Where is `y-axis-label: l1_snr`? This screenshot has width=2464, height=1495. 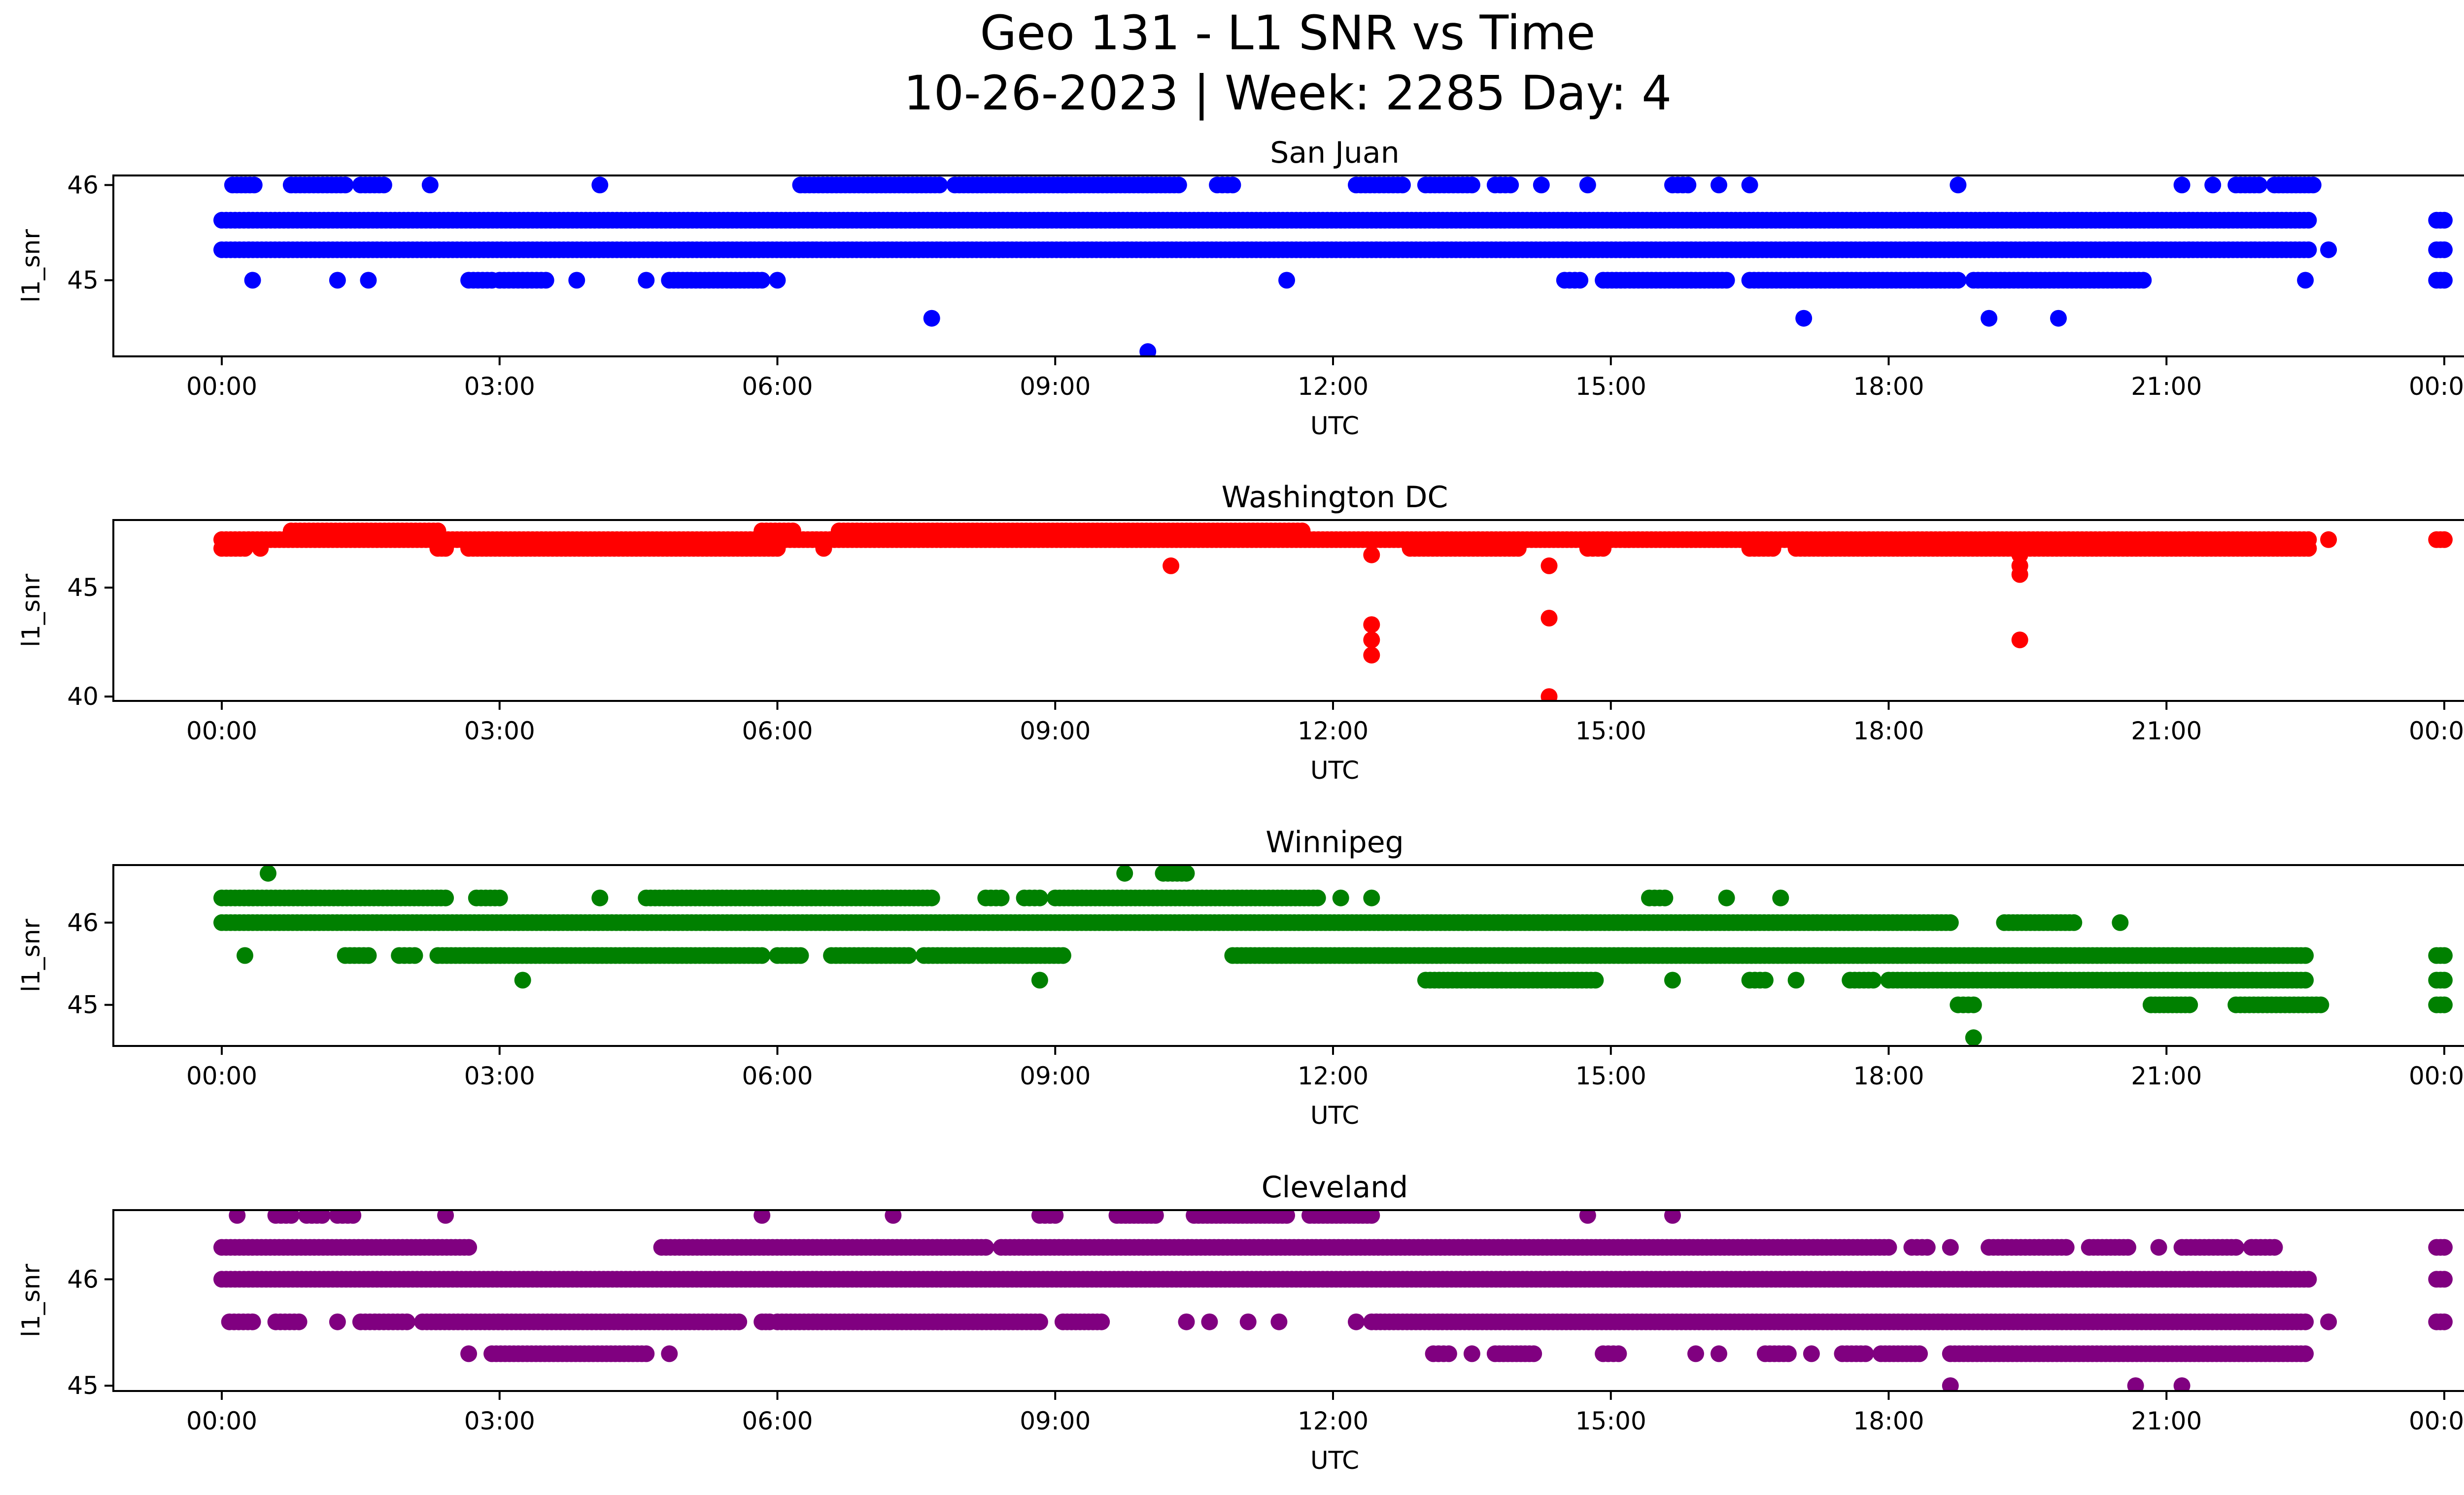 y-axis-label: l1_snr is located at coordinates (31, 610).